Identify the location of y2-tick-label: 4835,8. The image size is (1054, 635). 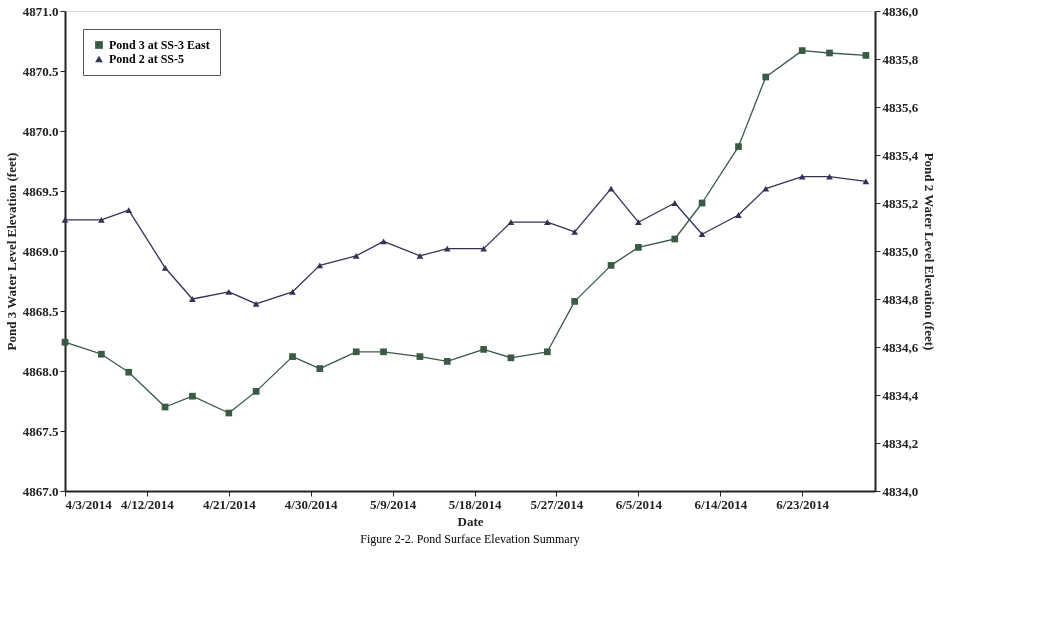
(900, 59).